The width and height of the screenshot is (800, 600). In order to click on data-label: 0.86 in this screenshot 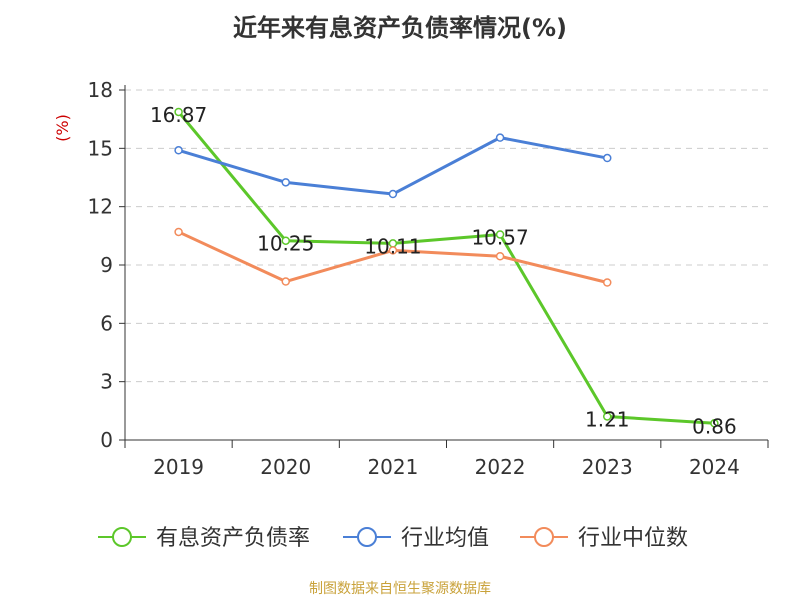, I will do `click(714, 426)`.